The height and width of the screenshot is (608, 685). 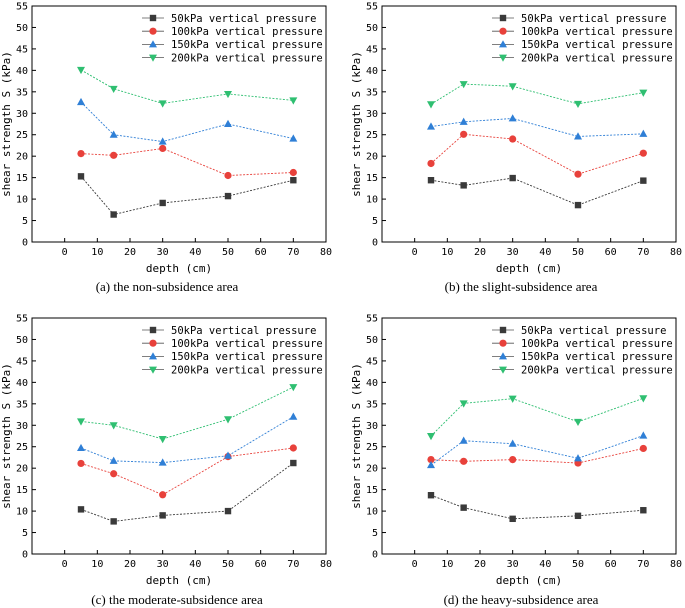 What do you see at coordinates (153, 356) in the screenshot?
I see `legend-marker-triangle-up` at bounding box center [153, 356].